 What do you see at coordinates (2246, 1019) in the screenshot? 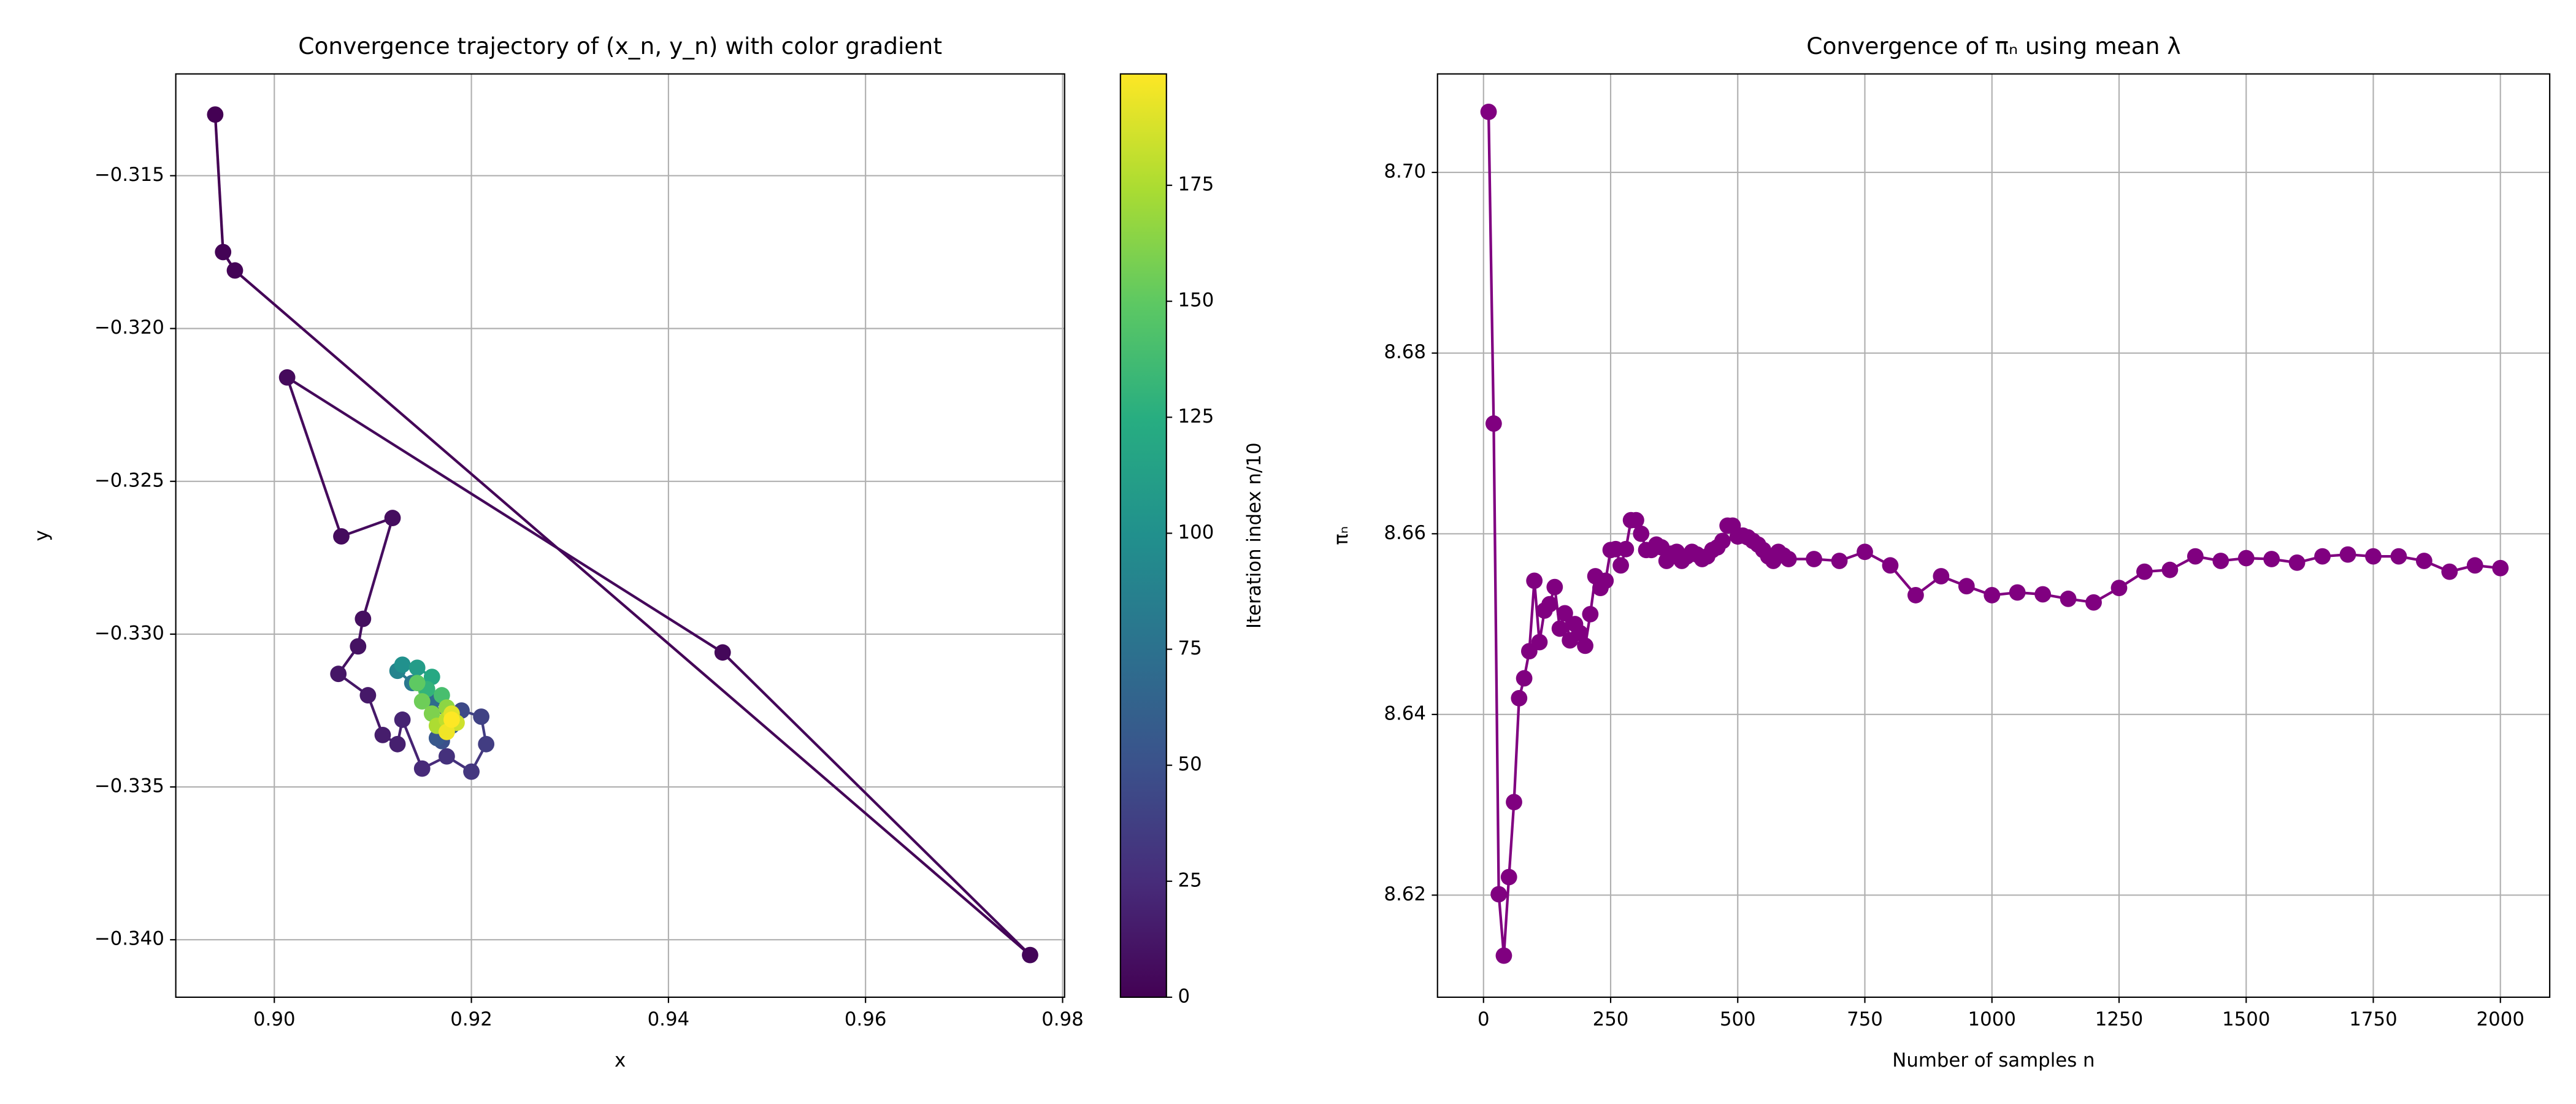
I see `x-tick-label: 1500` at bounding box center [2246, 1019].